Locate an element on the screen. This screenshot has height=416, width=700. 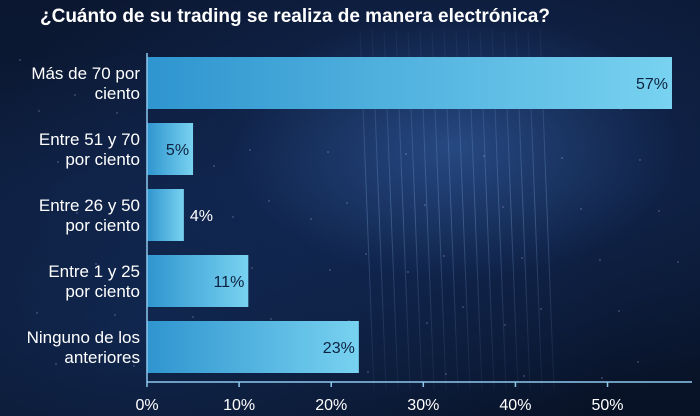
x-tick-label: 50% is located at coordinates (608, 405).